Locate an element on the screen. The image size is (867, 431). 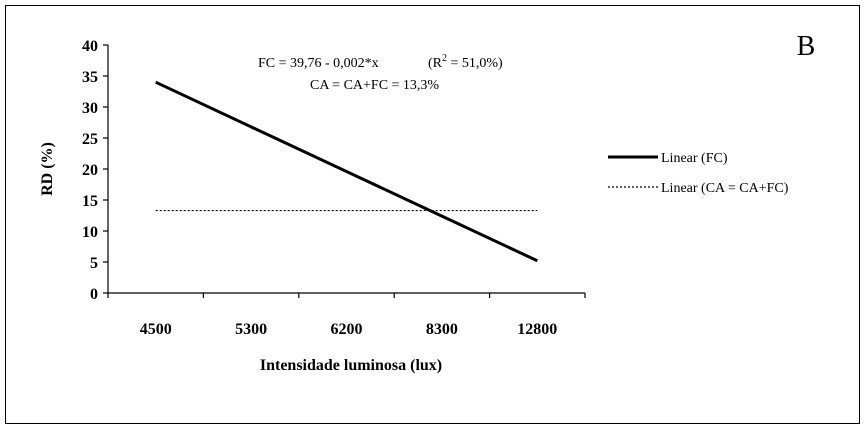
legend-label-fc: Linear (FC) is located at coordinates (694, 158).